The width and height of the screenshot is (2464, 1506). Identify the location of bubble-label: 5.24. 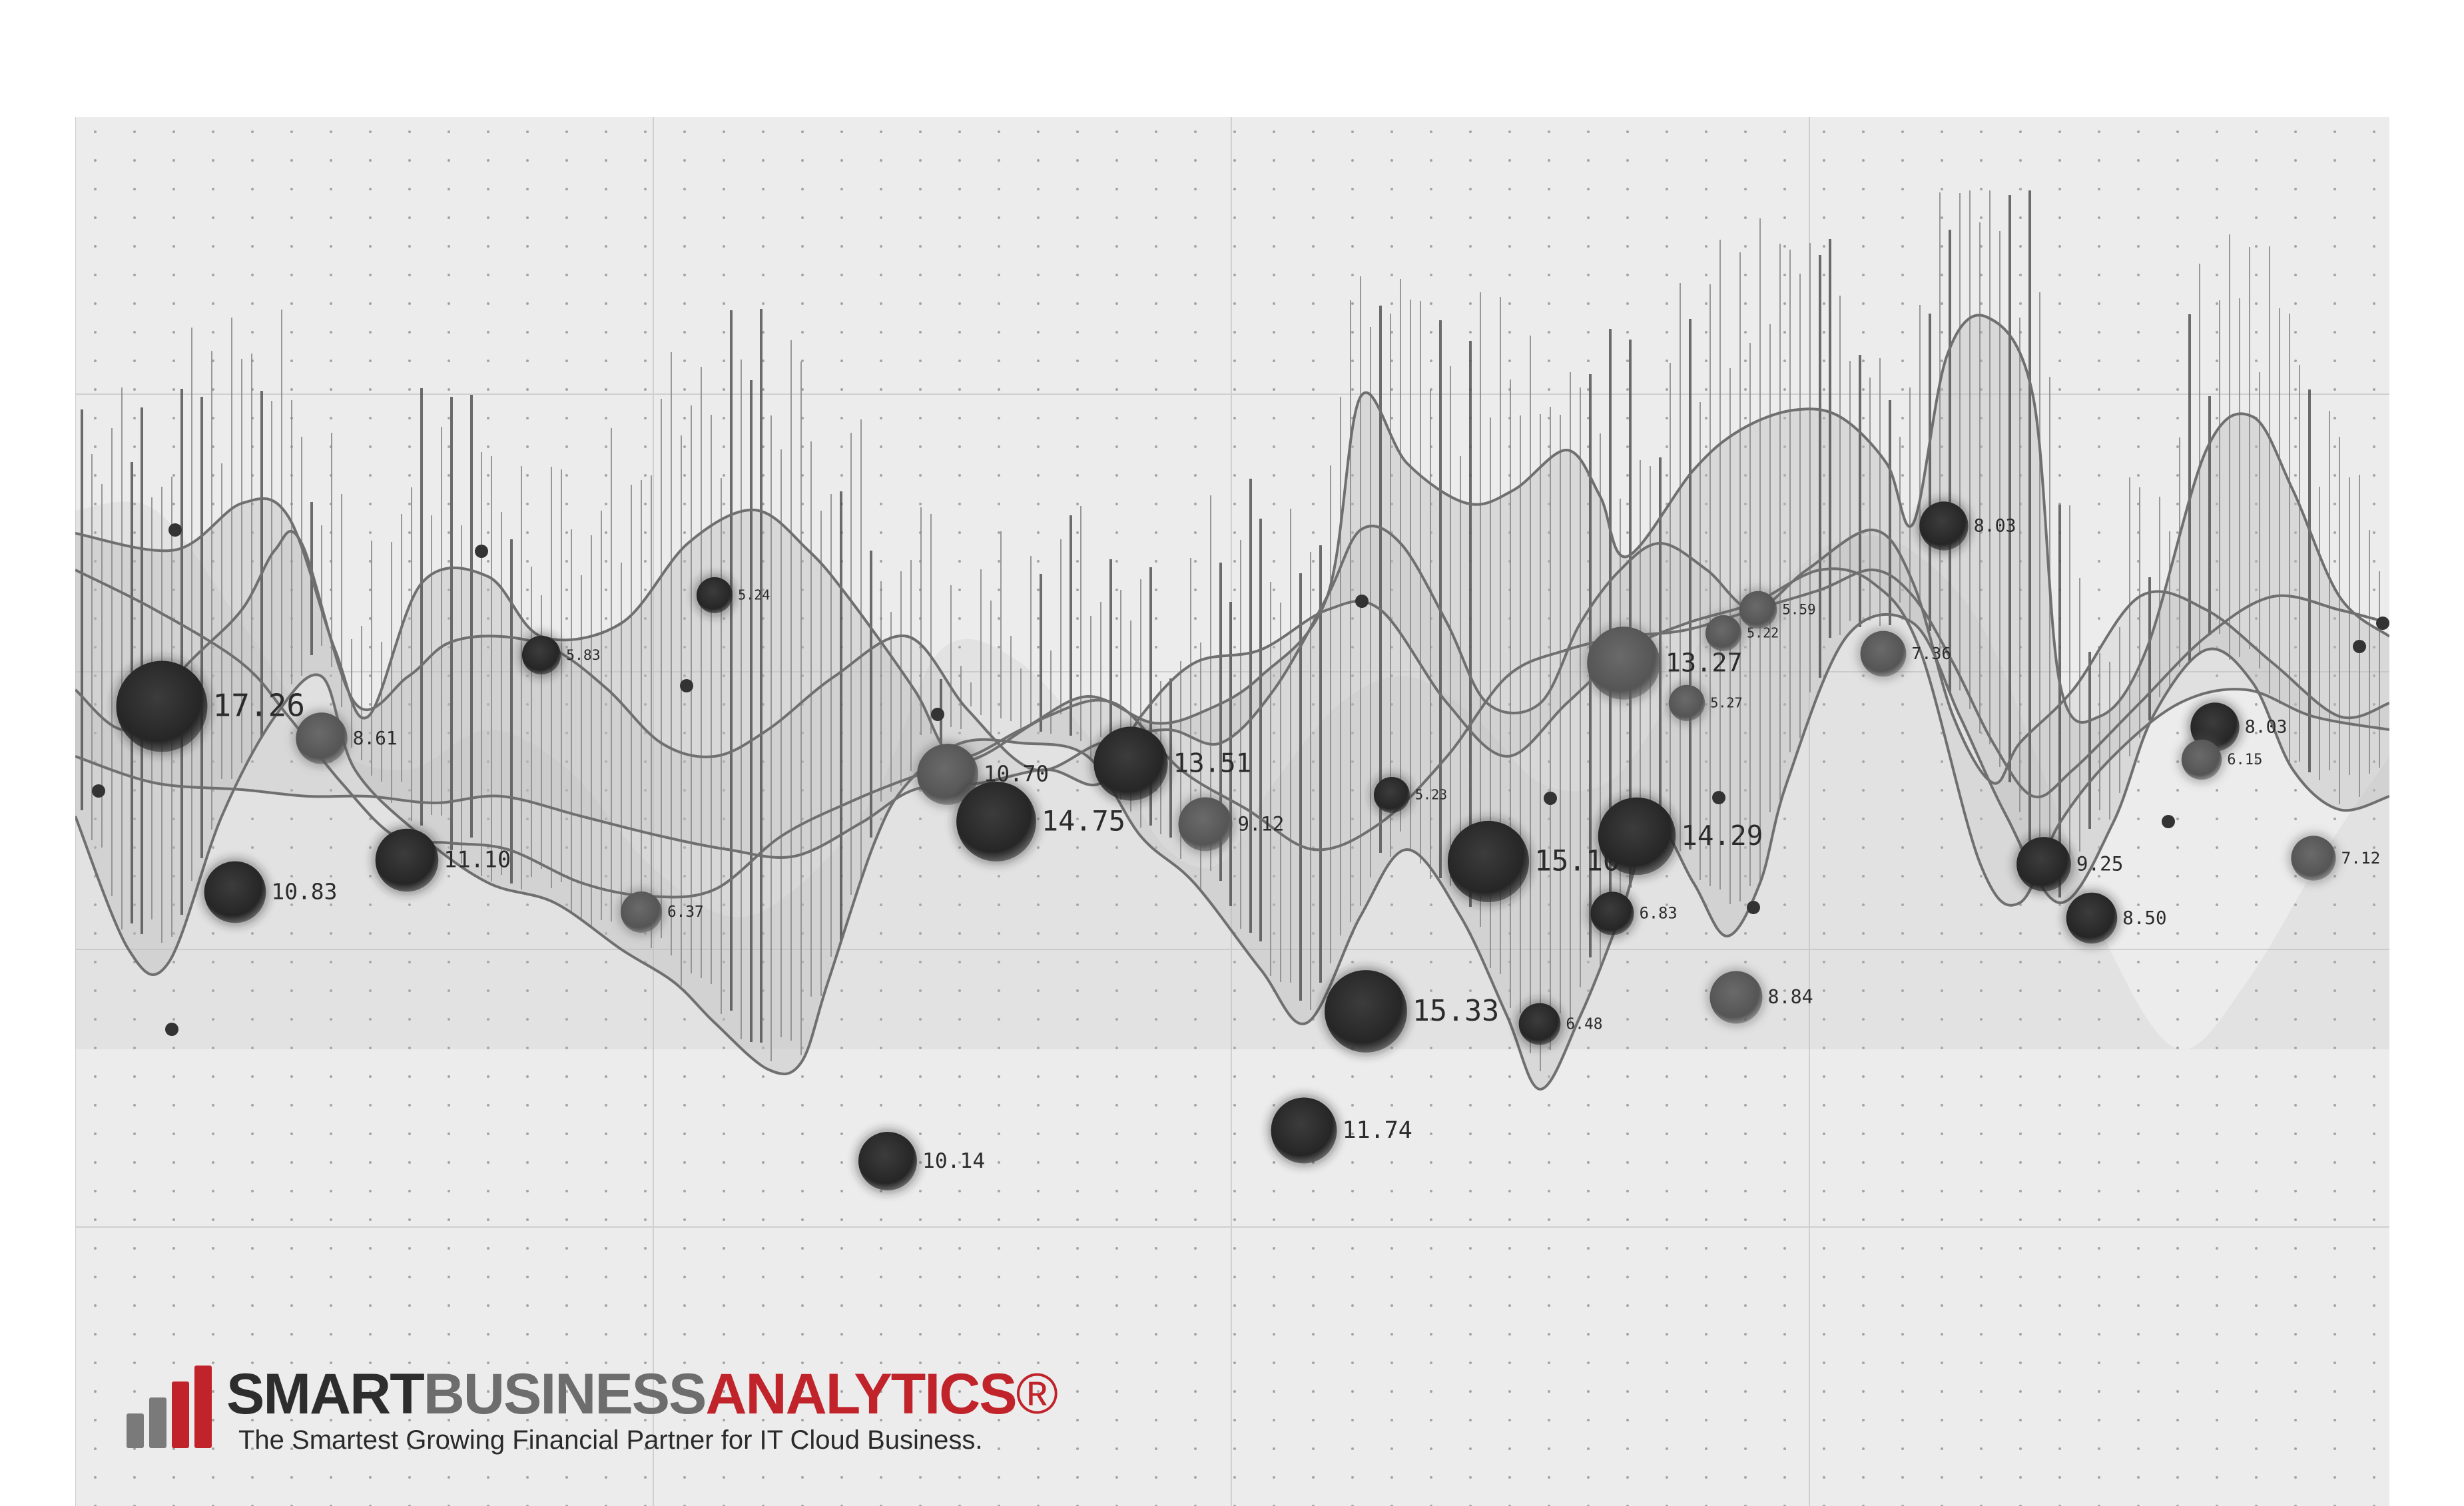
(754, 595).